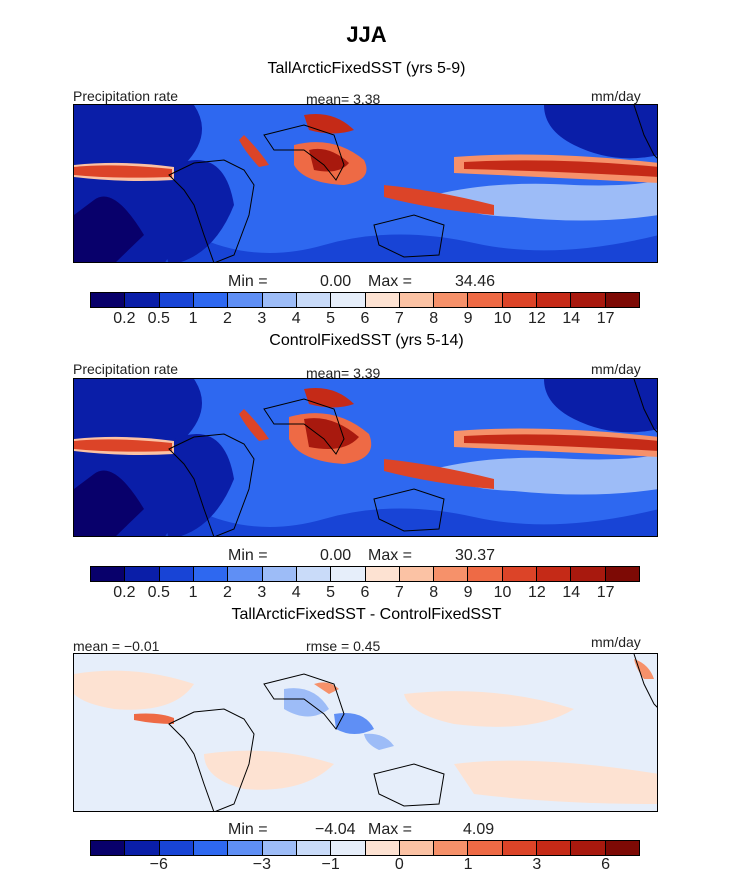  Describe the element at coordinates (336, 281) in the screenshot. I see `panel1-min-value: 0.00` at that location.